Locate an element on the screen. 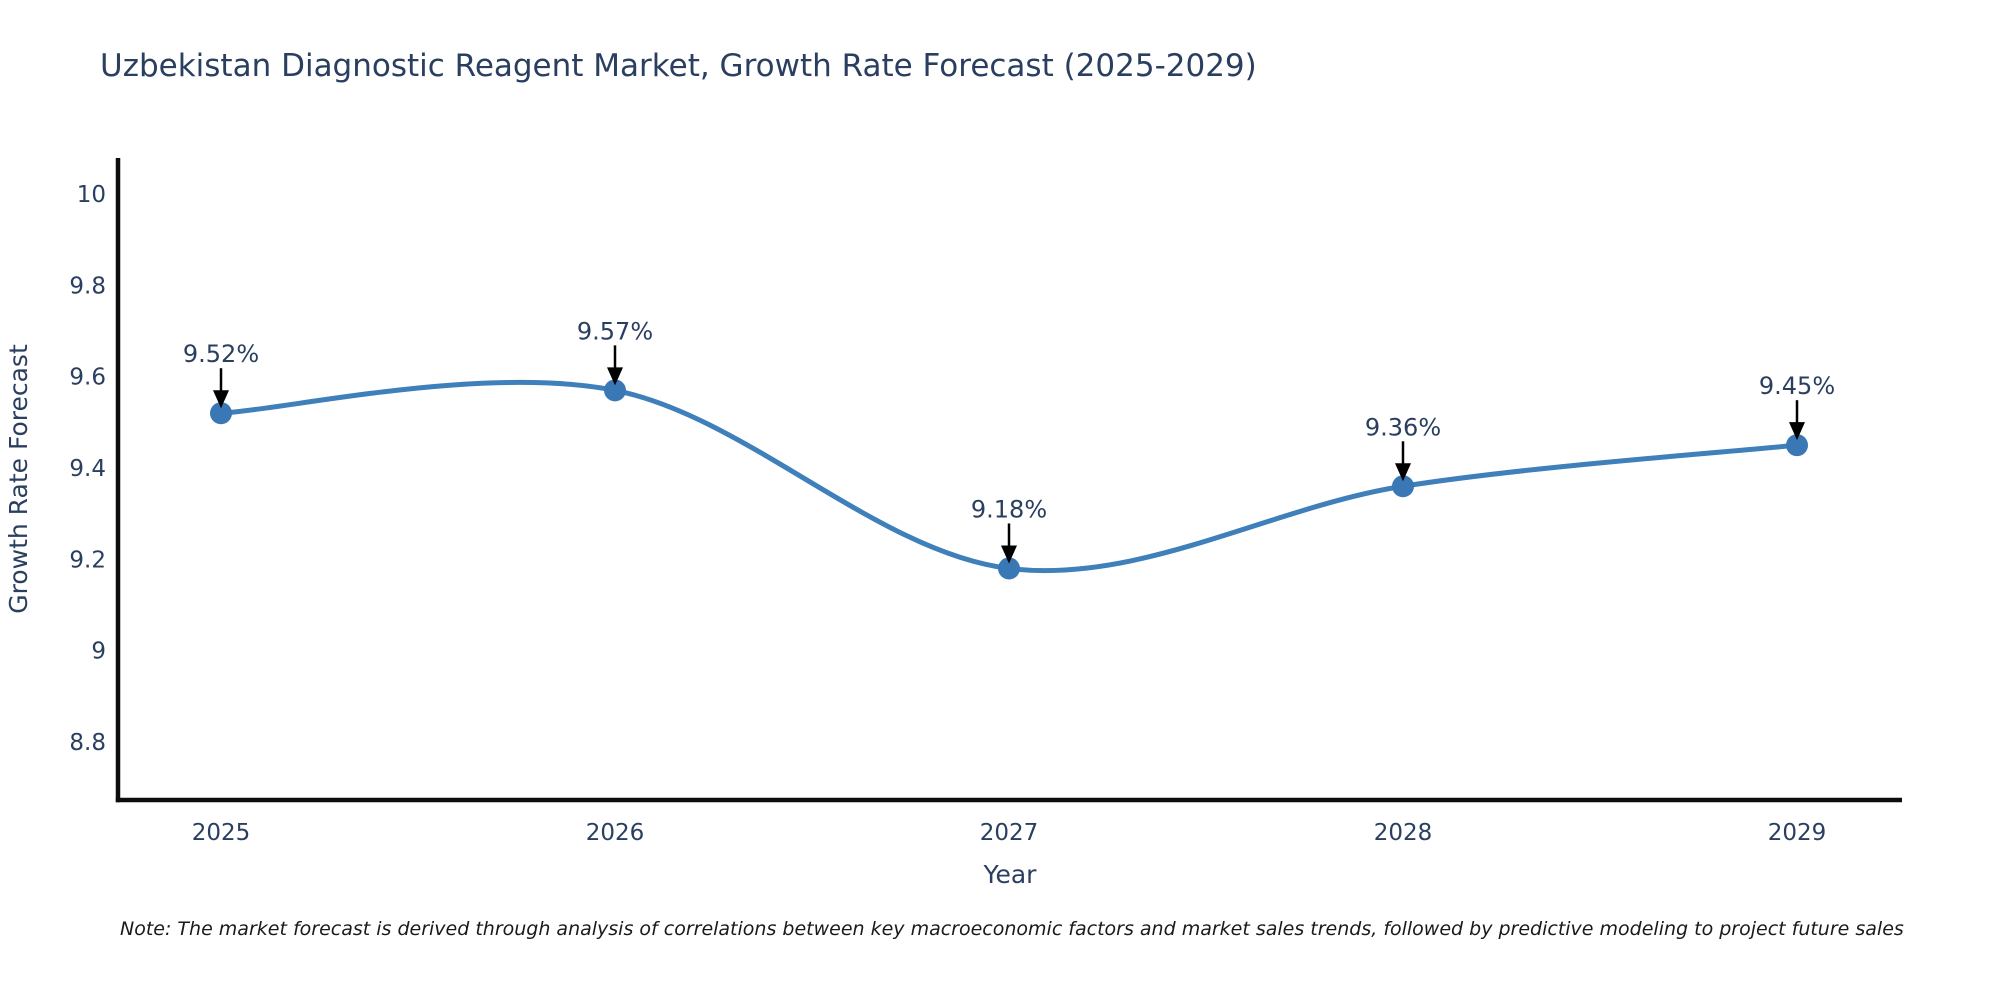  point-annotation-label: 9.18% is located at coordinates (1009, 509).